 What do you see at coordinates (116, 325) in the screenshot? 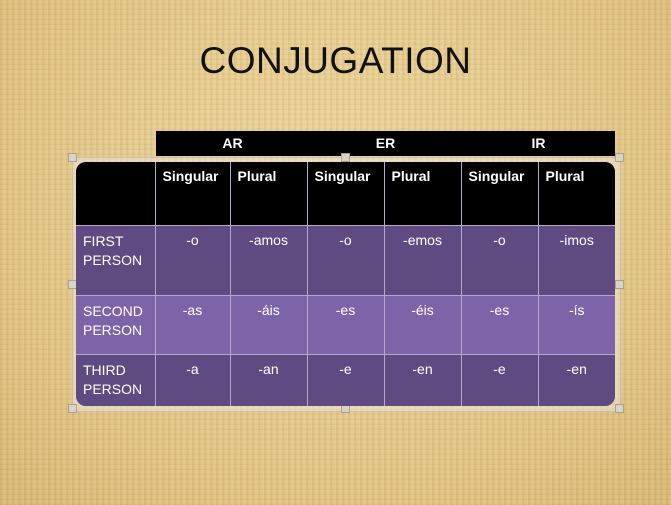
I see `row-label-second-person: SECOND PERSON` at bounding box center [116, 325].